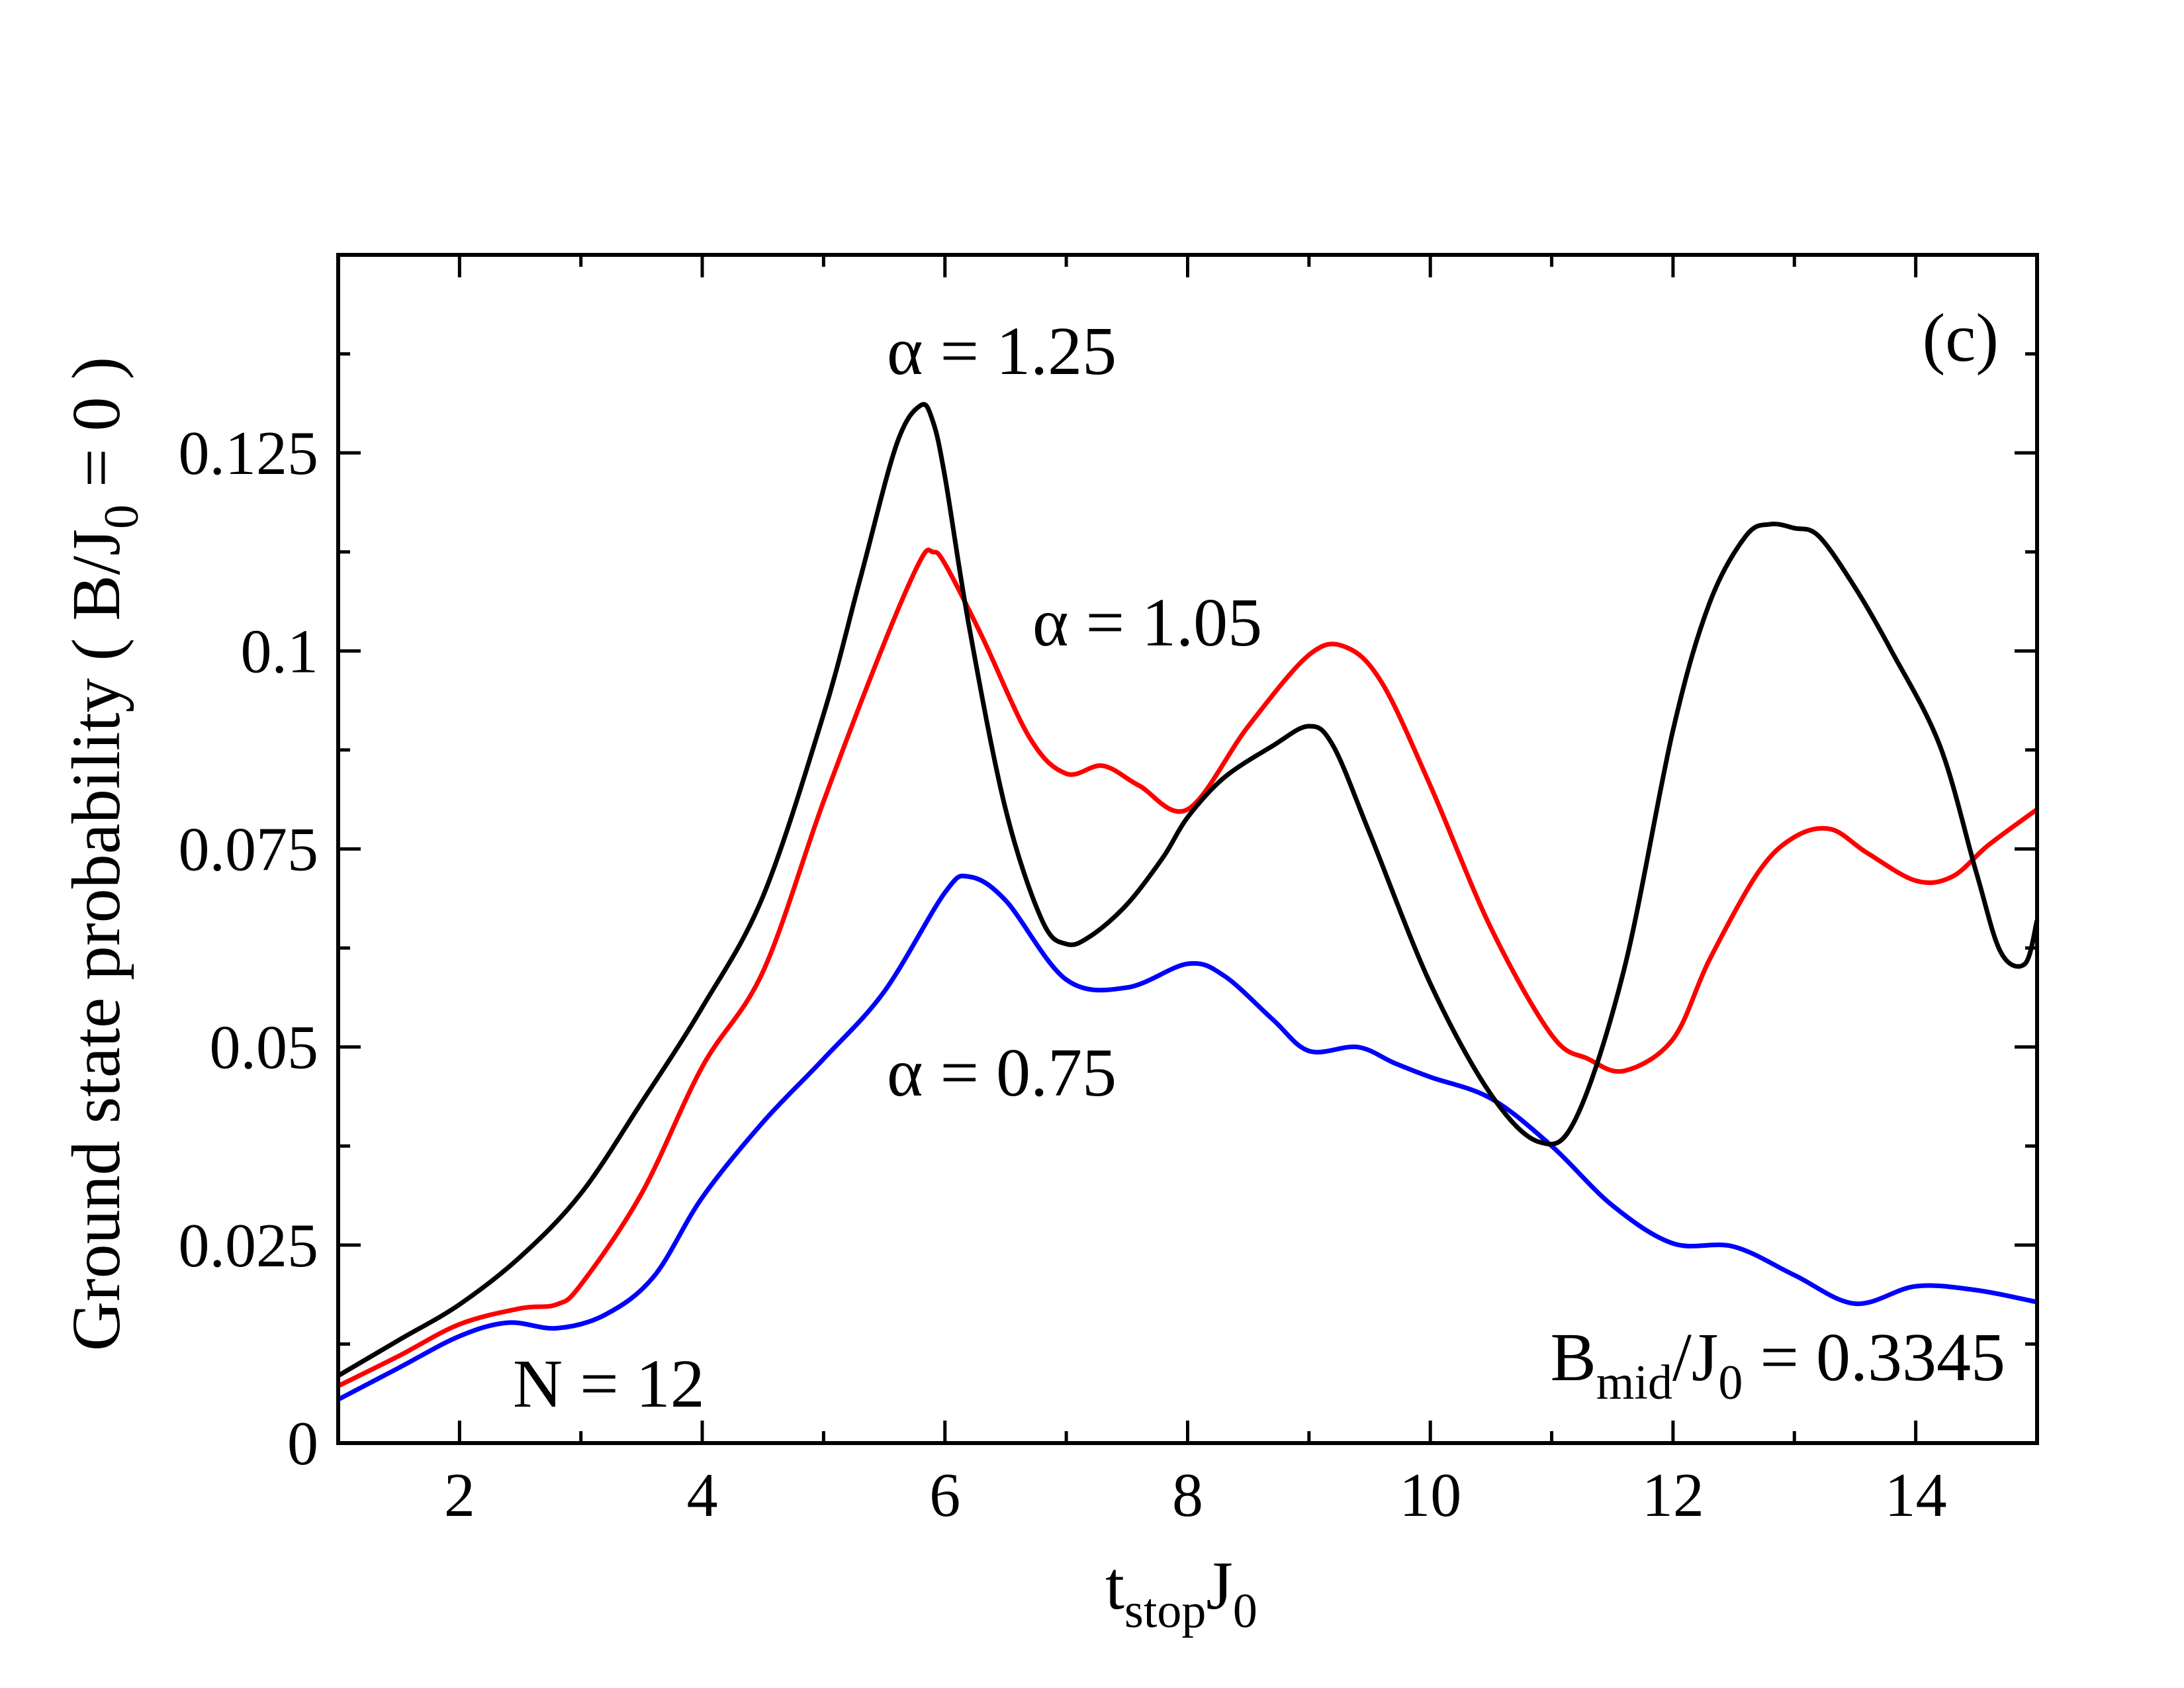 The height and width of the screenshot is (1688, 2184). Describe the element at coordinates (1916, 1495) in the screenshot. I see `x-tick-label: 14` at that location.